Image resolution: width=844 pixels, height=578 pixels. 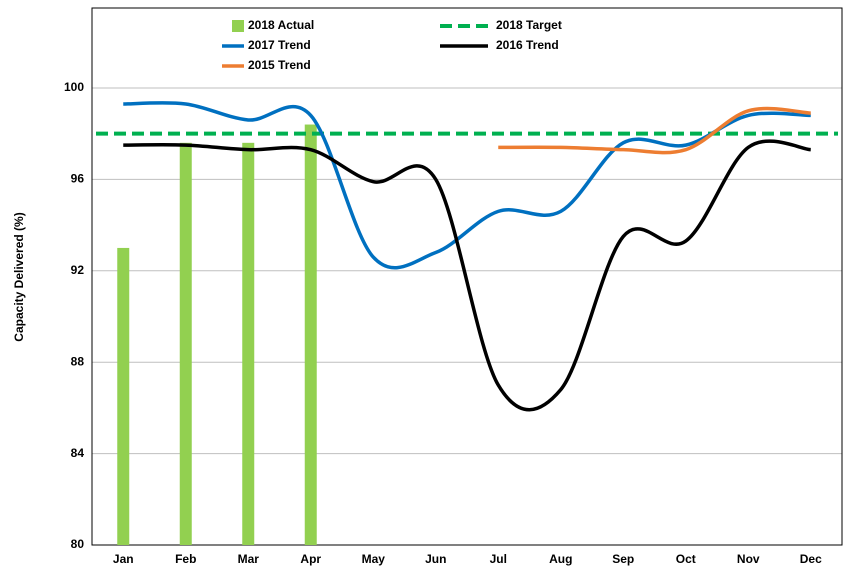 I want to click on y-tick-label: 96, so click(x=78, y=179).